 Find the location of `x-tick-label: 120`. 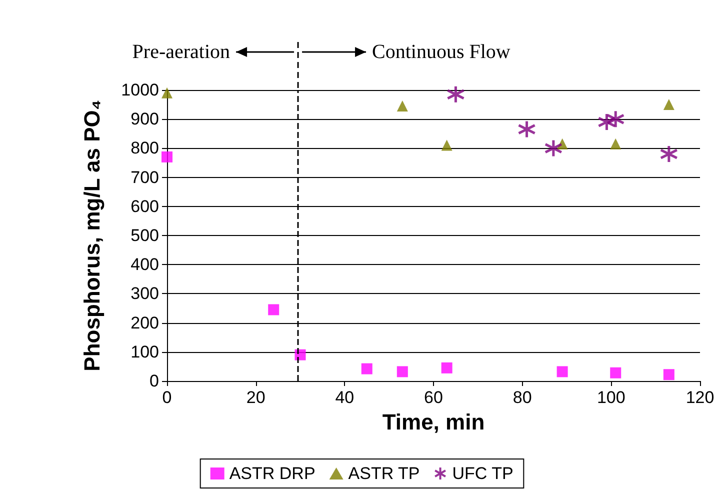

x-tick-label: 120 is located at coordinates (700, 397).